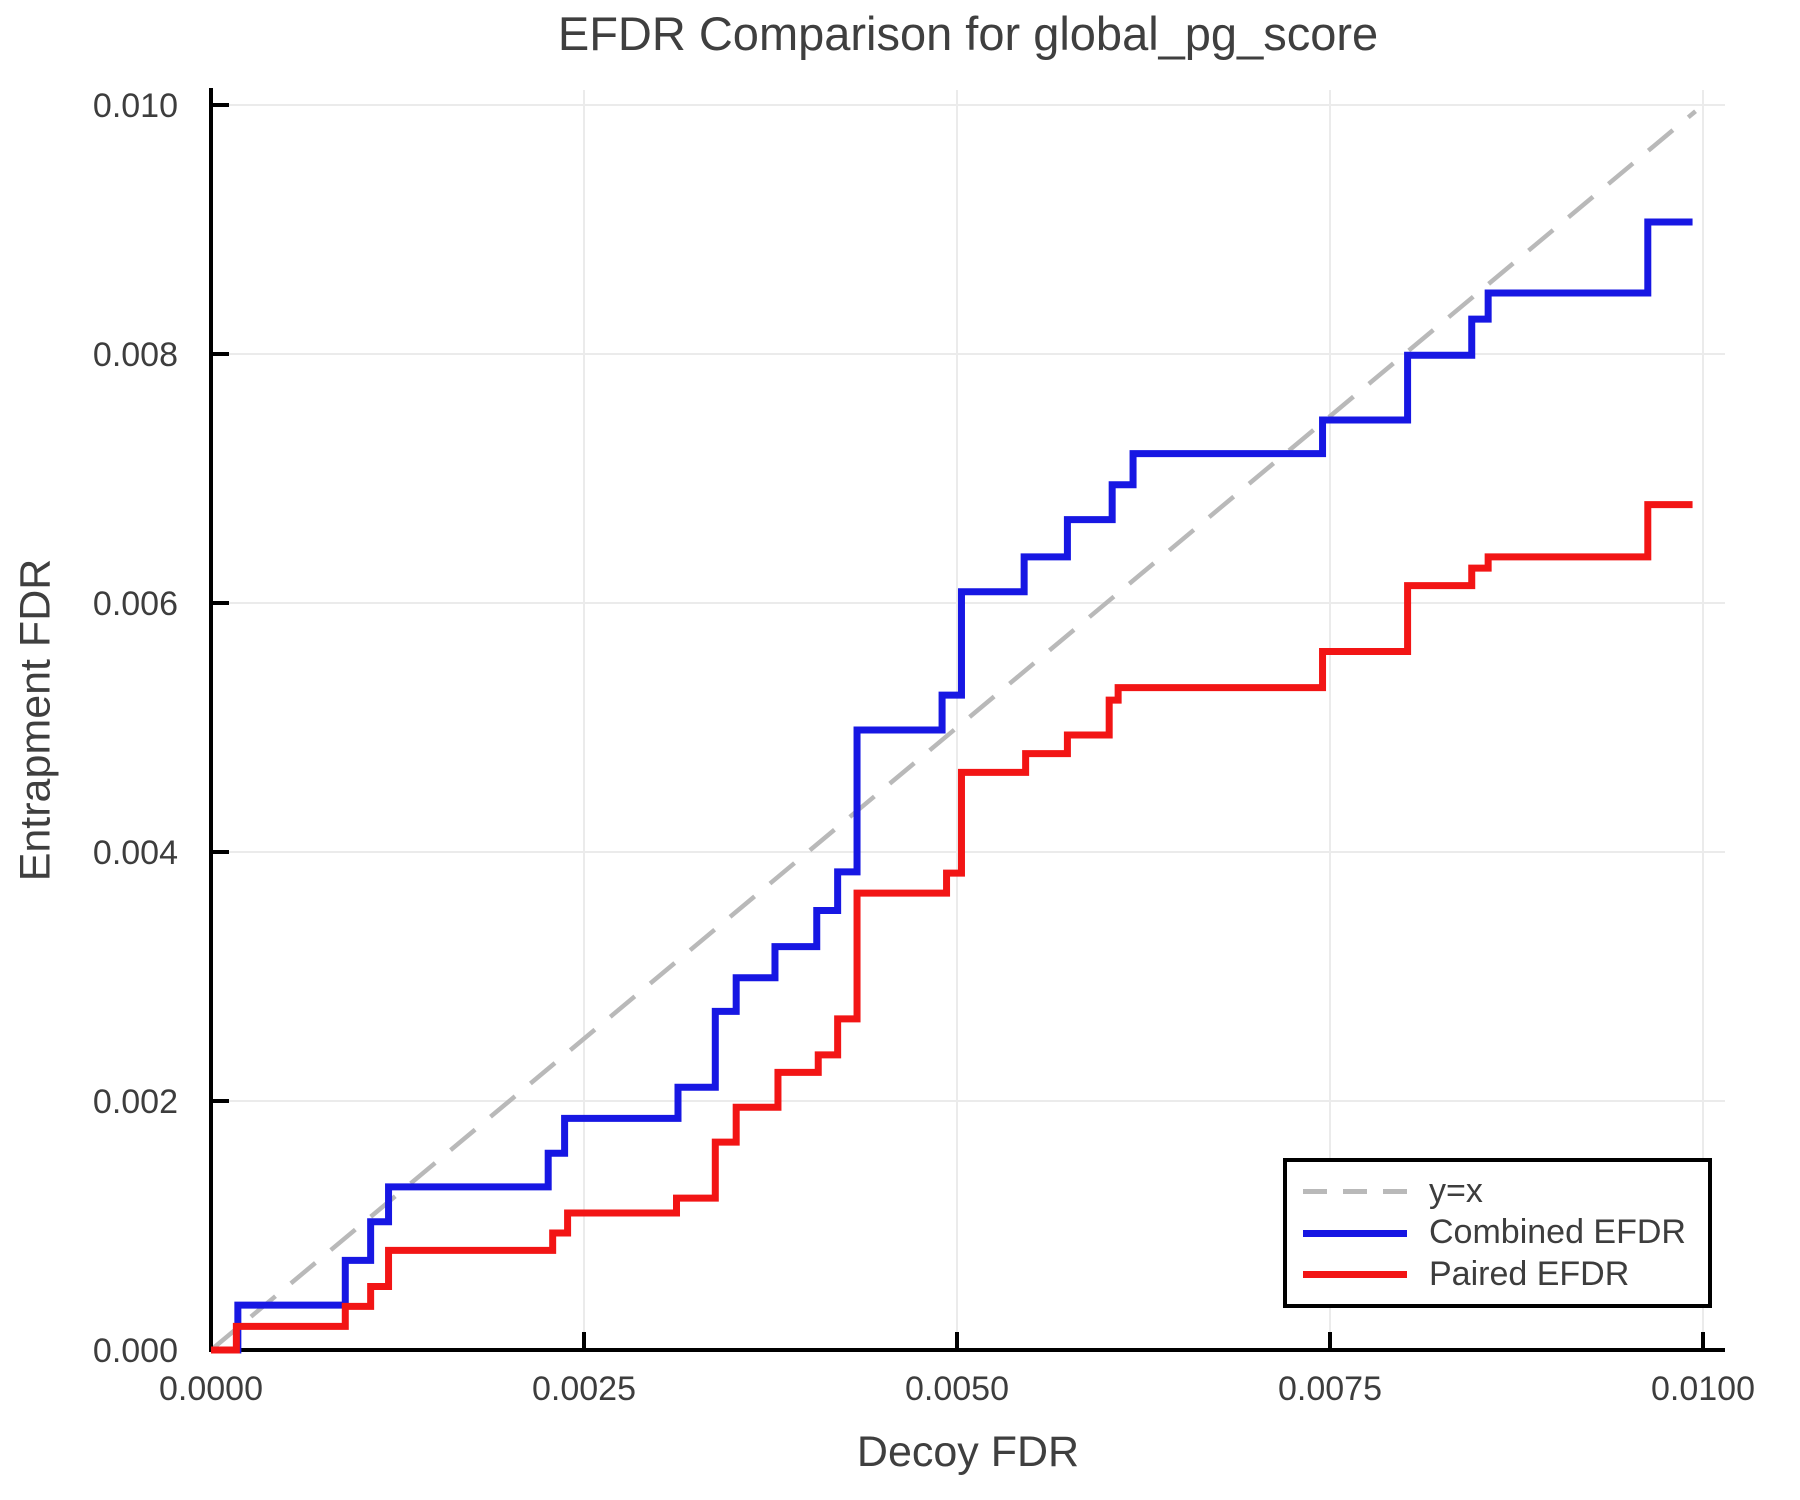 This screenshot has width=1800, height=1500. What do you see at coordinates (135, 1102) in the screenshot?
I see `y-tick-label: 0.002` at bounding box center [135, 1102].